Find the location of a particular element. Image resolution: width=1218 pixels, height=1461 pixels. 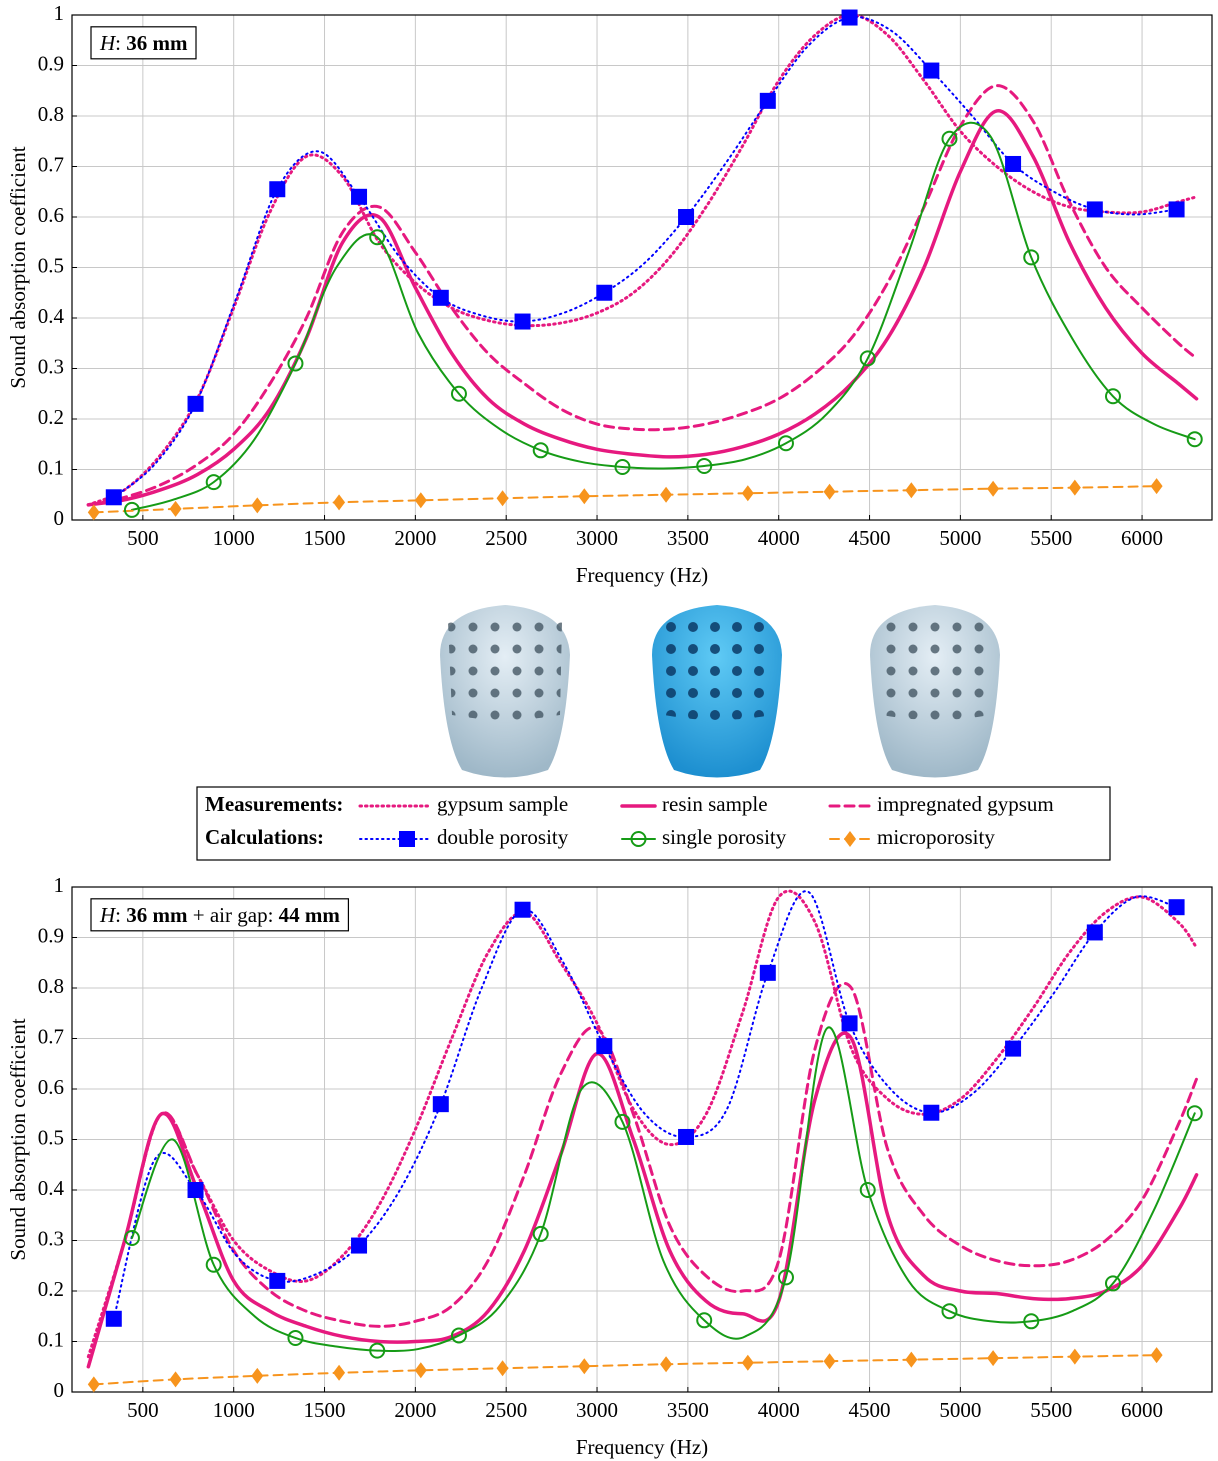

legend-label: single porosity is located at coordinates (724, 837).